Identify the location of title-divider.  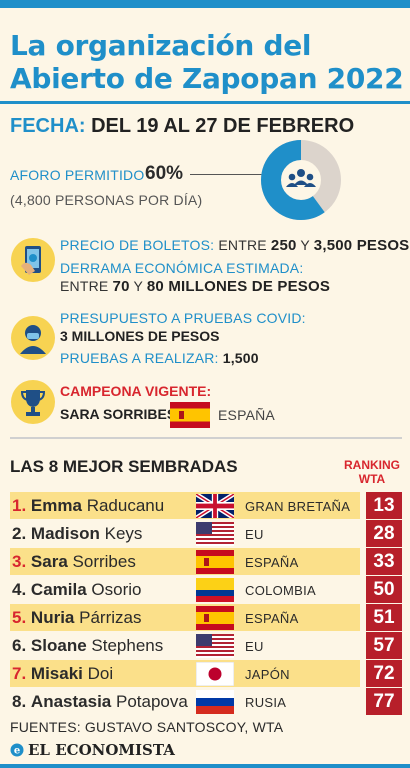
(205, 102).